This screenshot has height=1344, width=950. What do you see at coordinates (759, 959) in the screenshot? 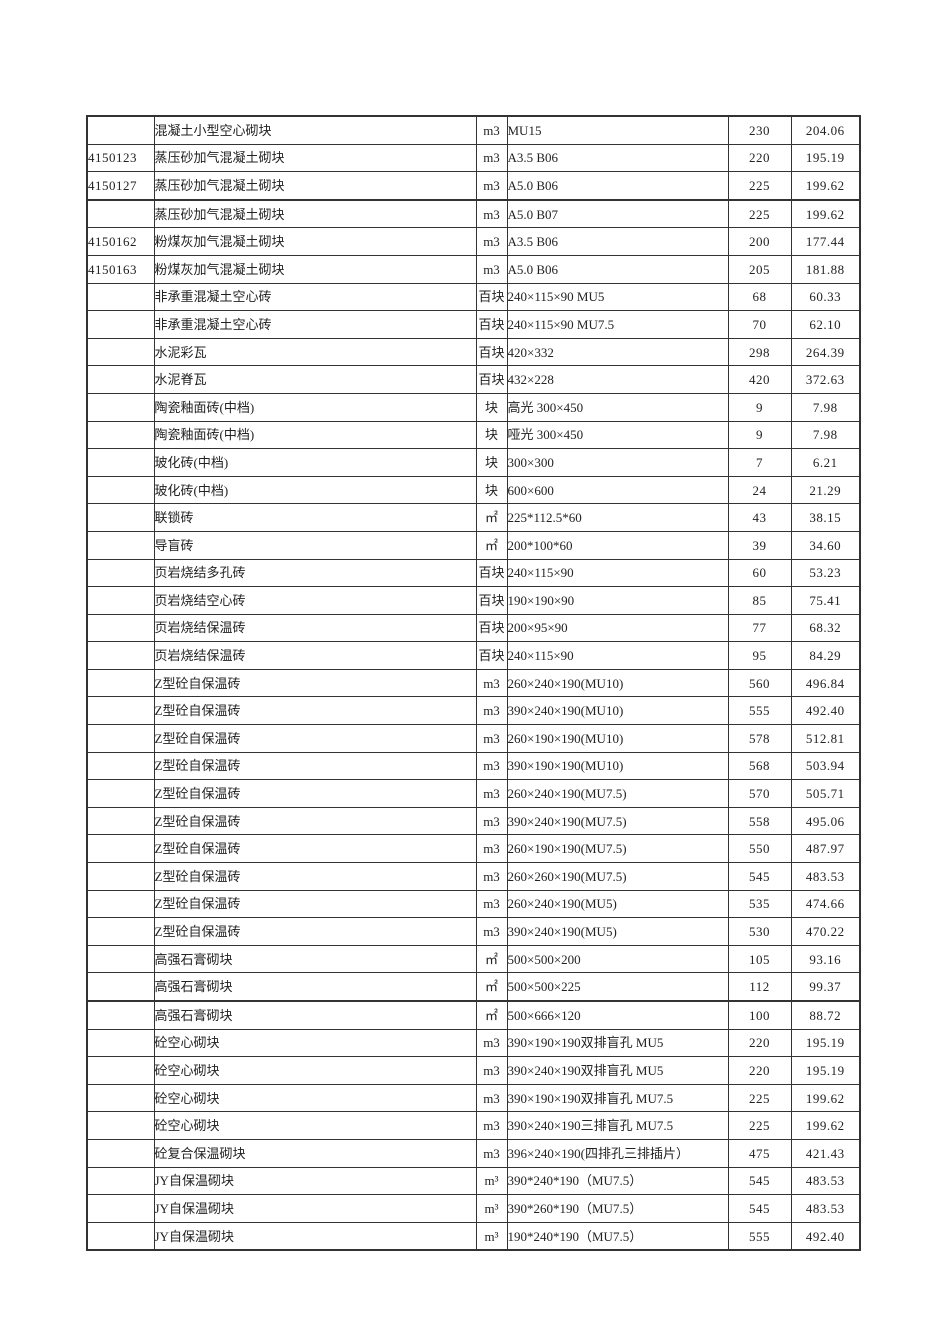
I see `cell-price1: 105` at bounding box center [759, 959].